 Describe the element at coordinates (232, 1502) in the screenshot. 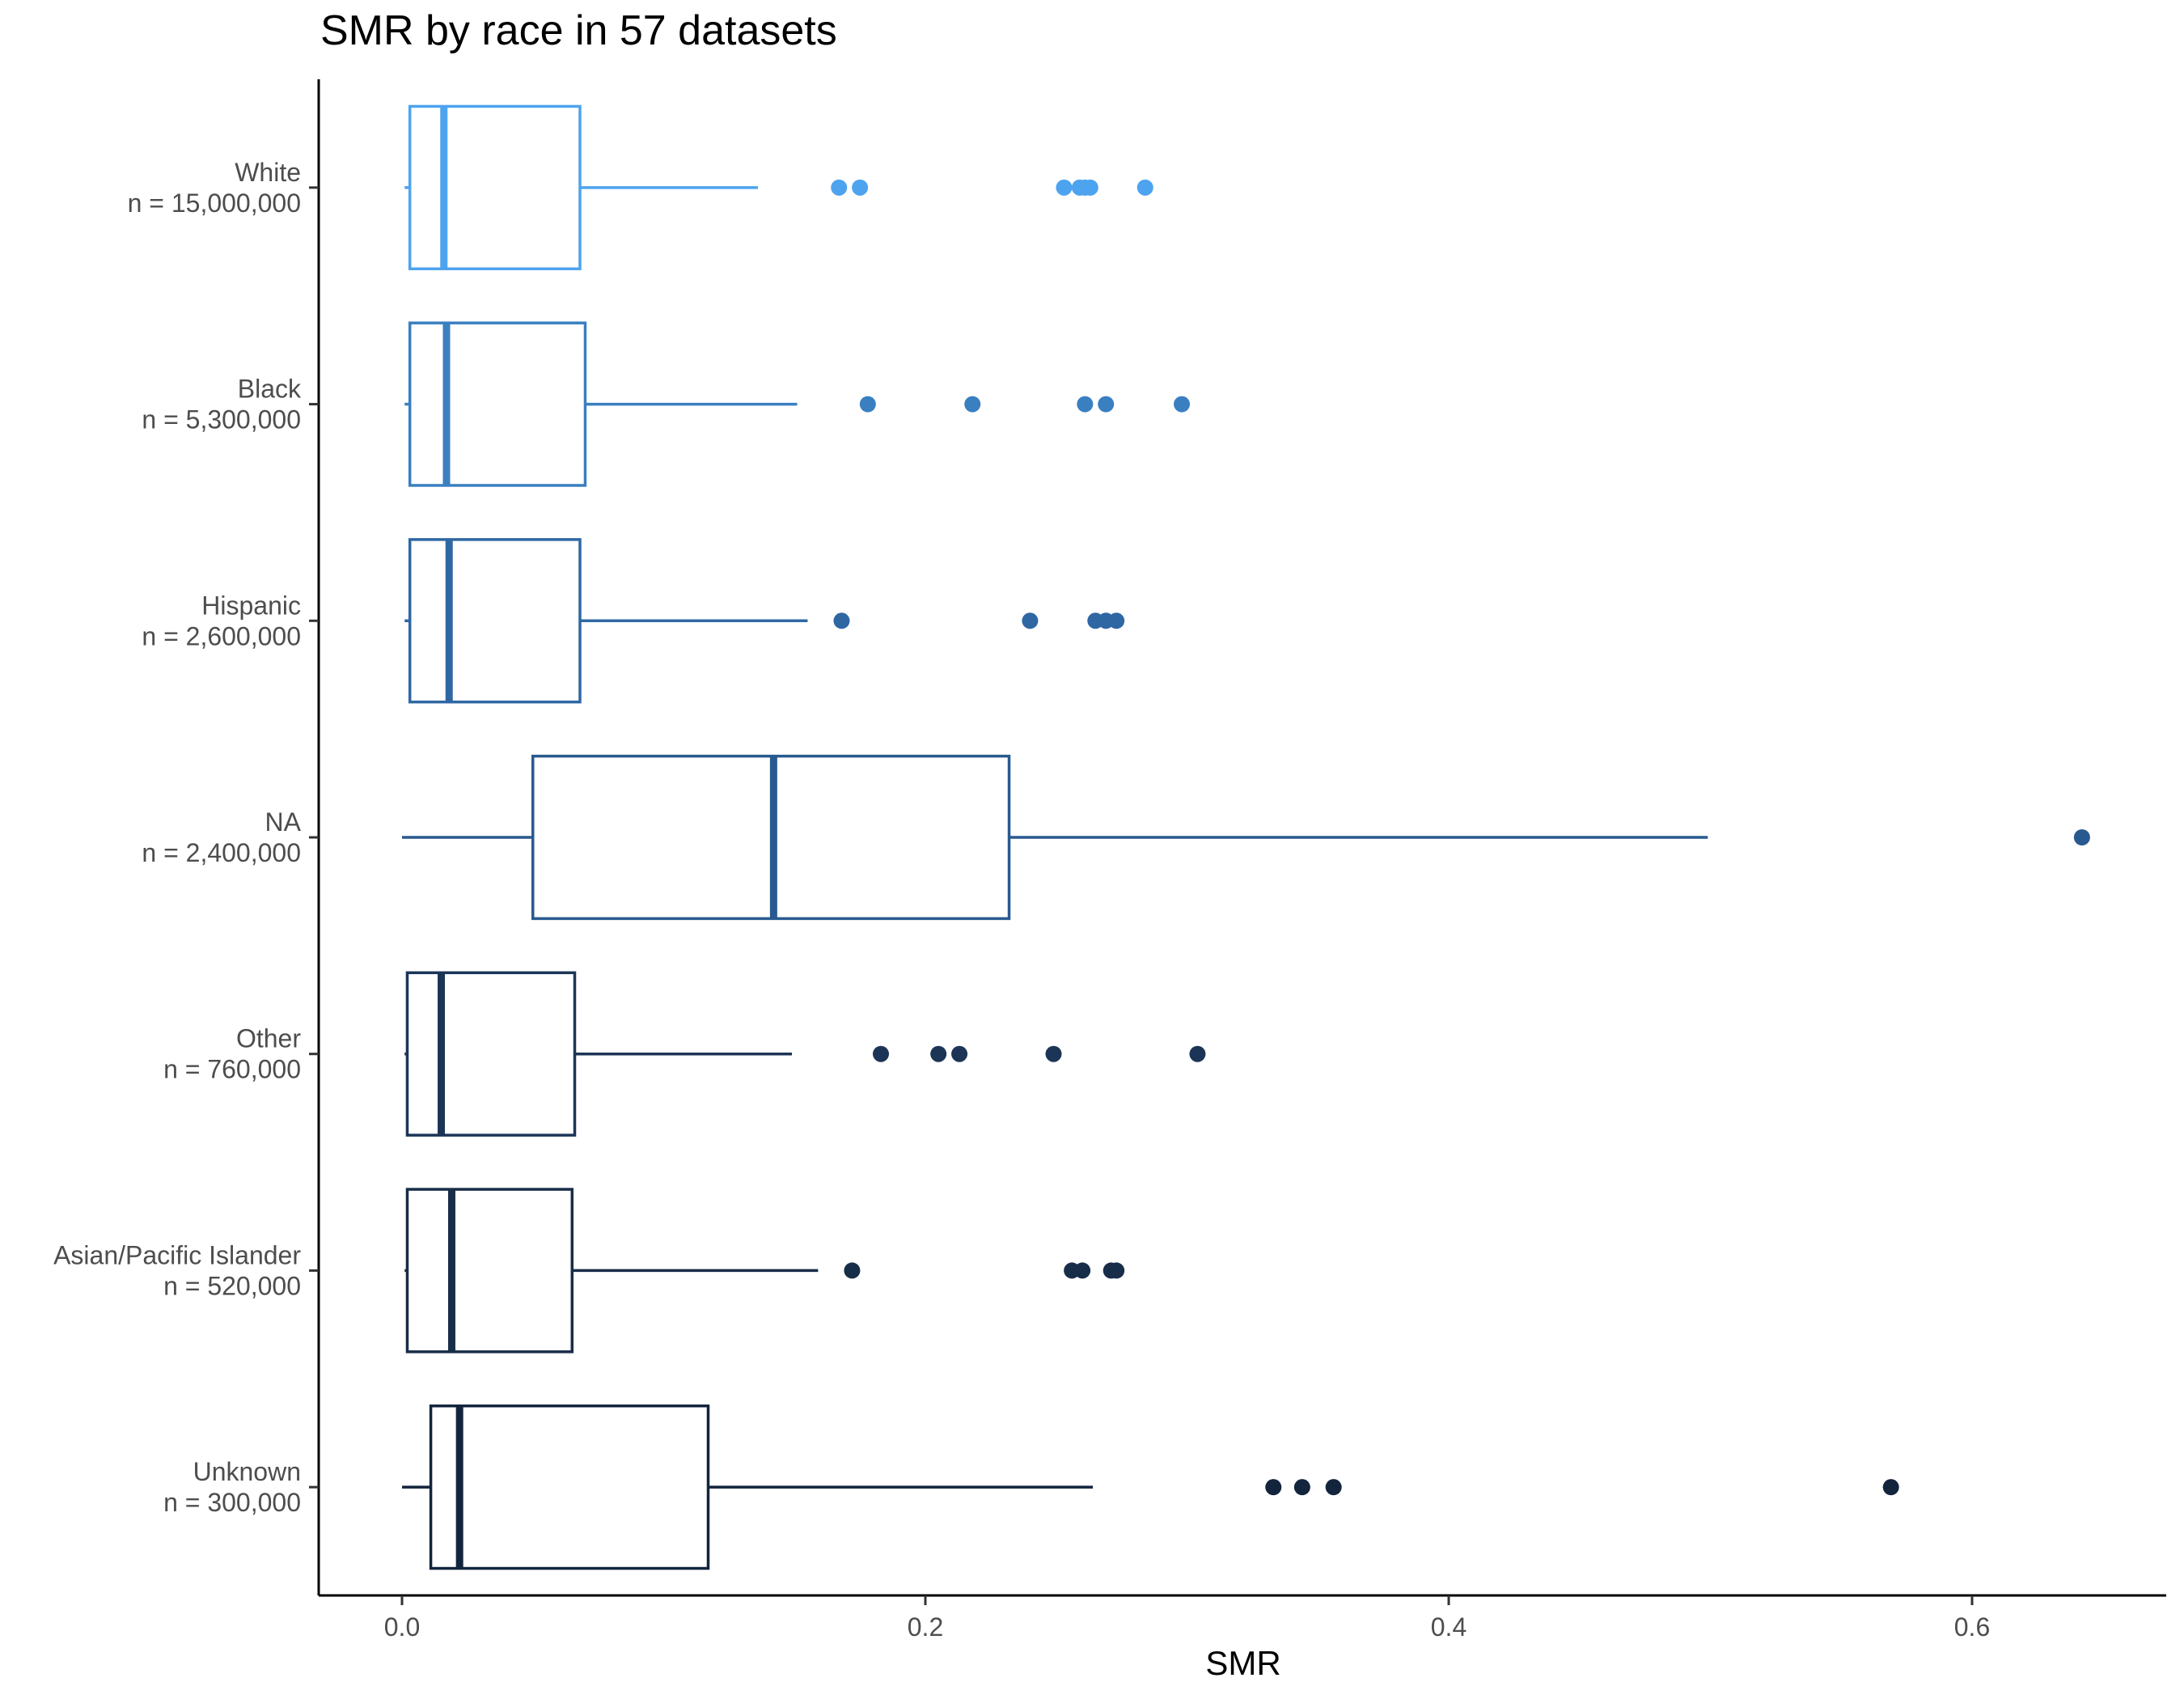

I see `y-tick-count-label: n = 300,000` at that location.